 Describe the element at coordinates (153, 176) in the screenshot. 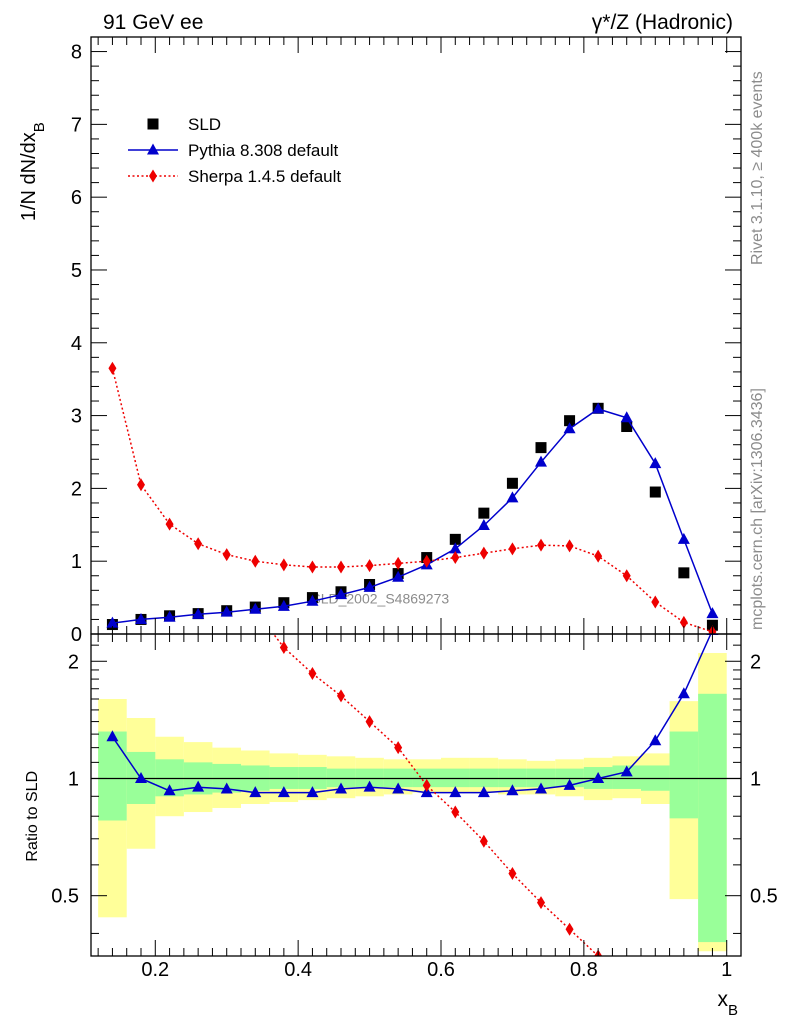

I see `legend-marker-sherpa` at that location.